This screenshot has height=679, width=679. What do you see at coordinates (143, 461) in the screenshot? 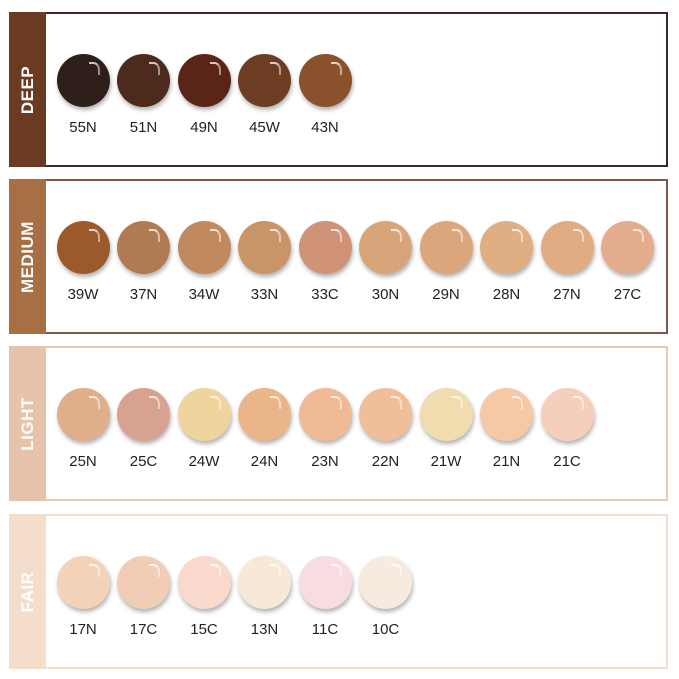
I see `shade-label: 25C` at bounding box center [143, 461].